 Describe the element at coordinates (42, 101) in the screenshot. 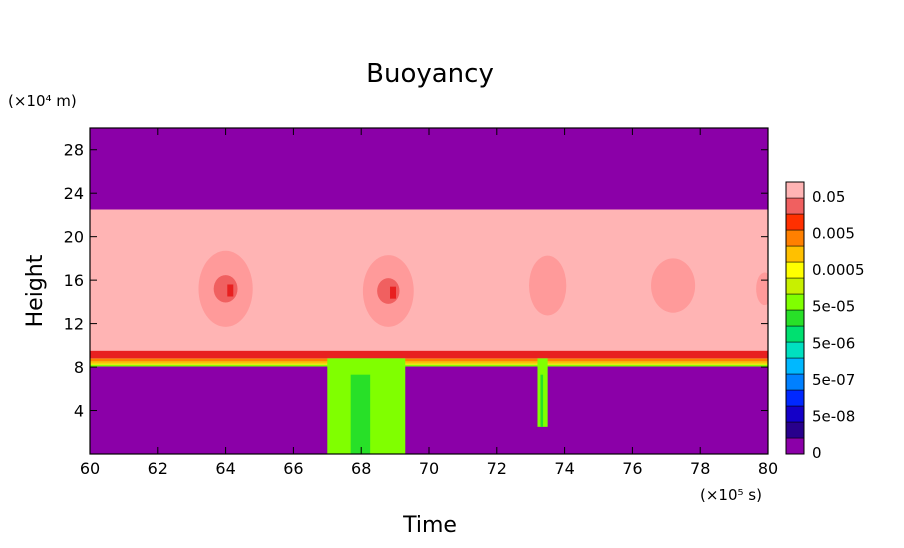

I see `y-unit-label: (×10⁴ m)` at that location.